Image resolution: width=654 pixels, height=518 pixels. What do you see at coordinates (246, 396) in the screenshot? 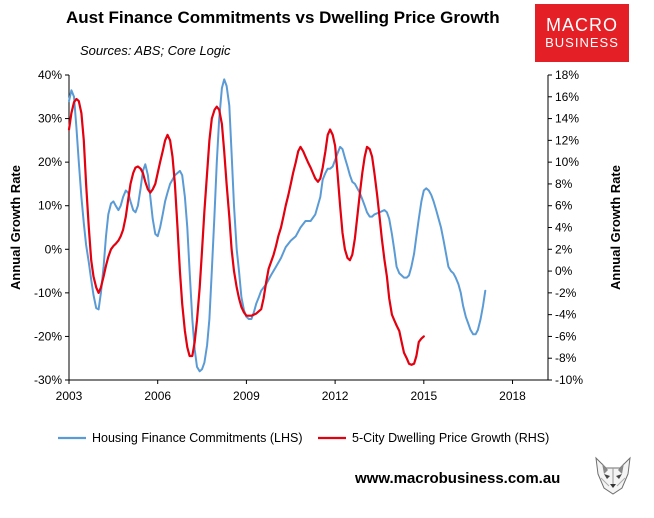
I see `x-tick-label: 2009` at bounding box center [246, 396].